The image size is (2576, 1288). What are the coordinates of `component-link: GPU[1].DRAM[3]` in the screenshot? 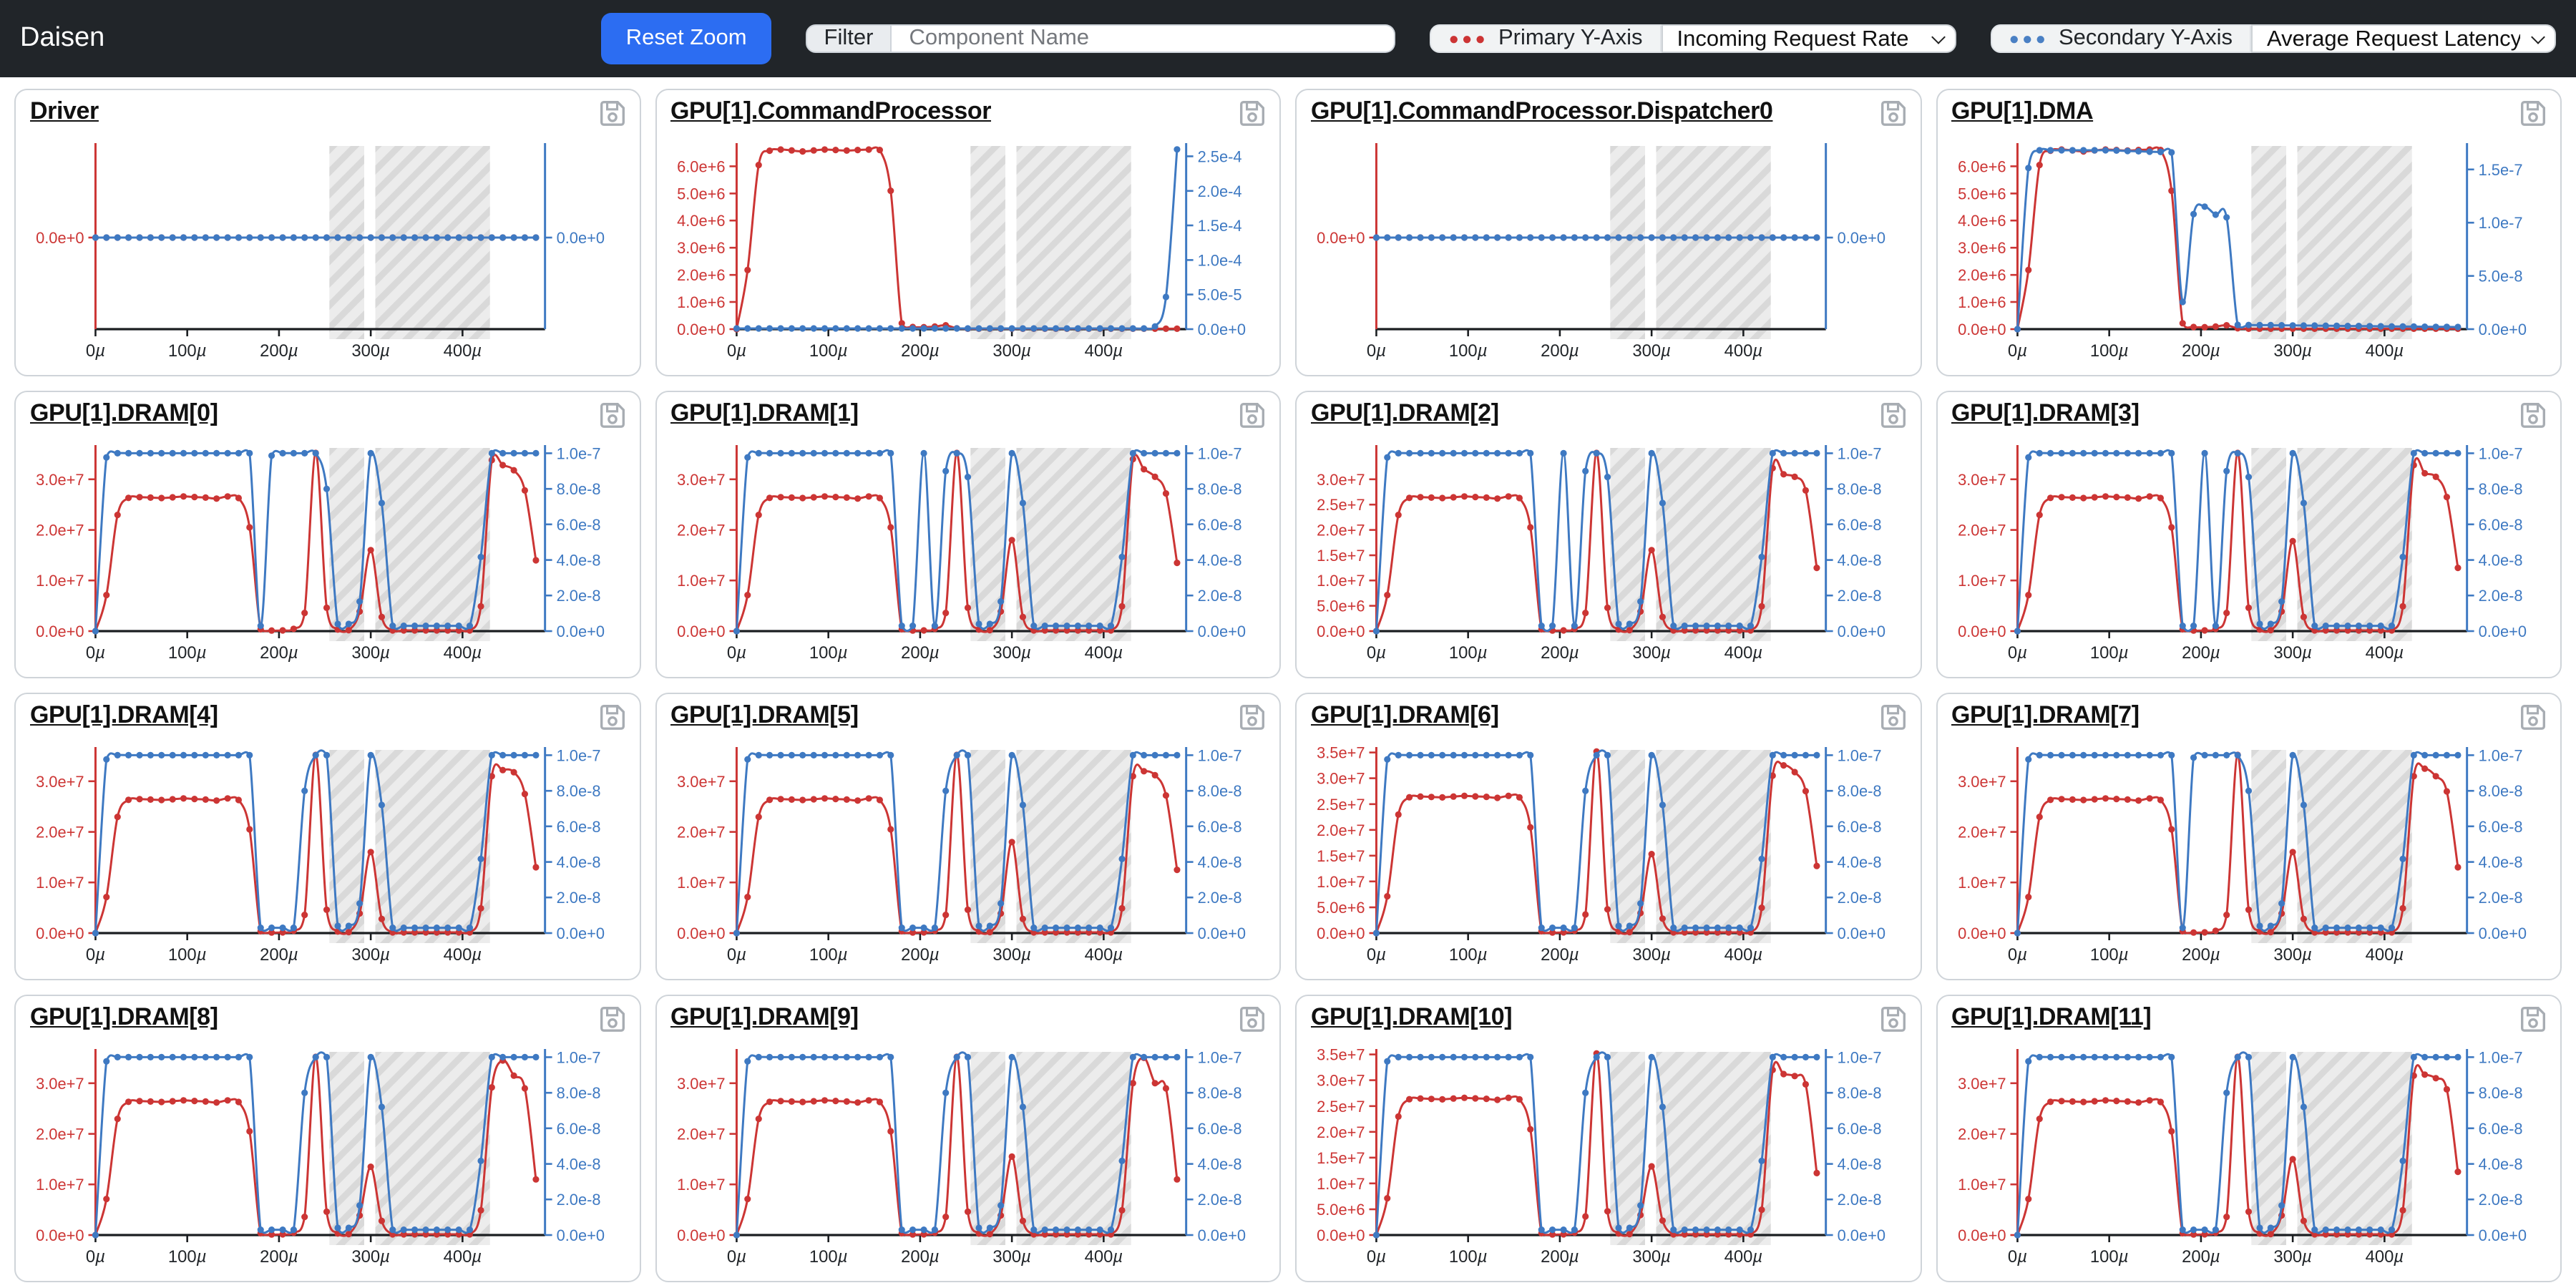 It's located at (2045, 412).